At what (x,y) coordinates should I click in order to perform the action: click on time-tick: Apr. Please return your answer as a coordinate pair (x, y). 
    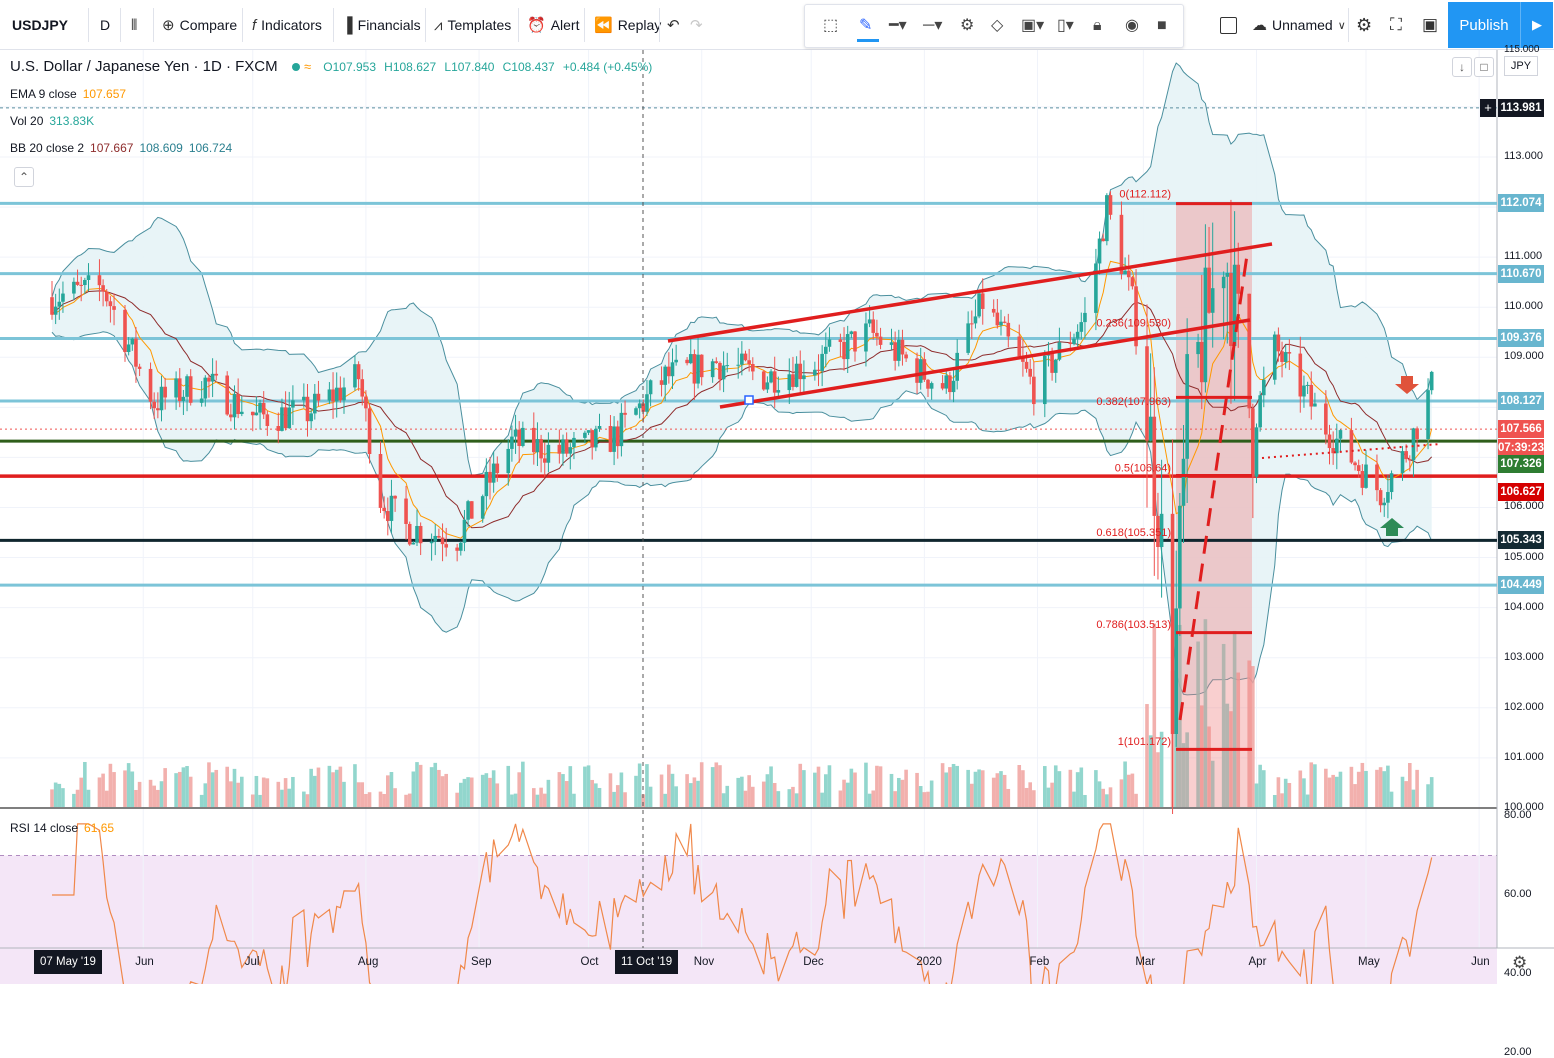
    Looking at the image, I should click on (1257, 962).